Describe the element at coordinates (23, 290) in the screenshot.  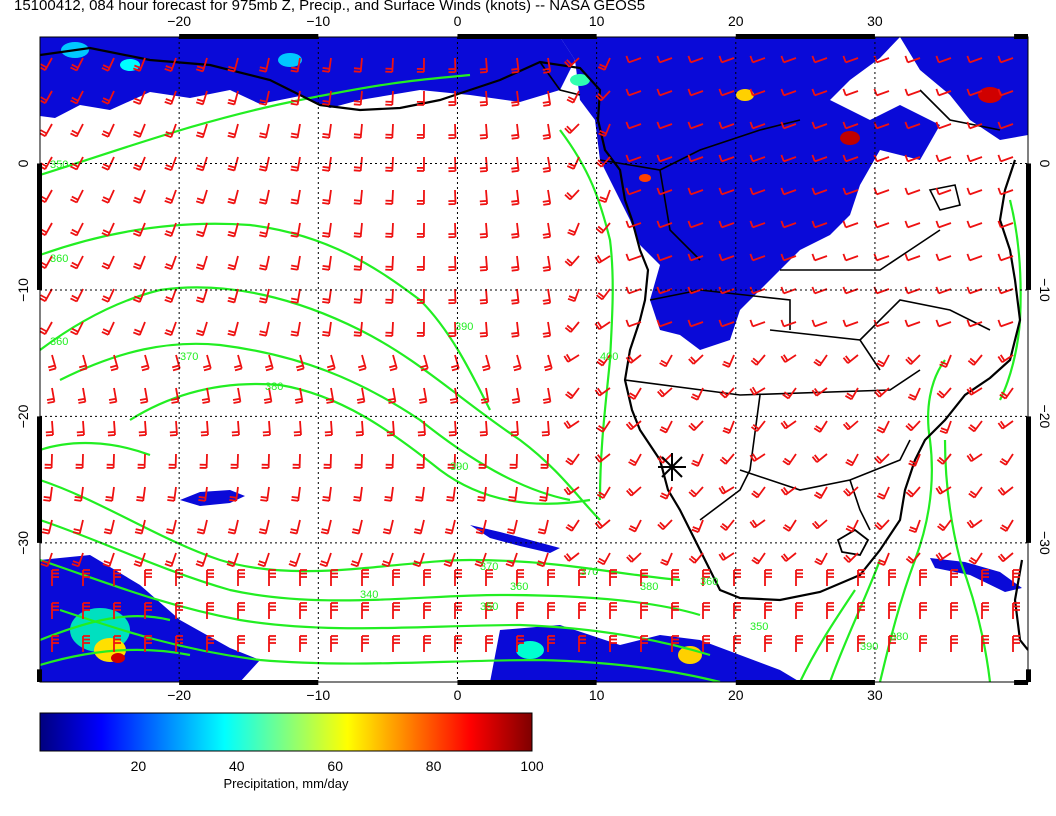
I see `lat-tick-label-left: −10` at that location.